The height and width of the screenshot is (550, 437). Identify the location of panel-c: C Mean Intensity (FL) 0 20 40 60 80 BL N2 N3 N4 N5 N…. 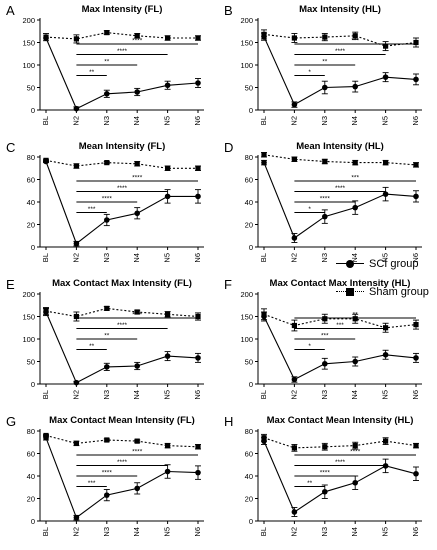
(105, 201).